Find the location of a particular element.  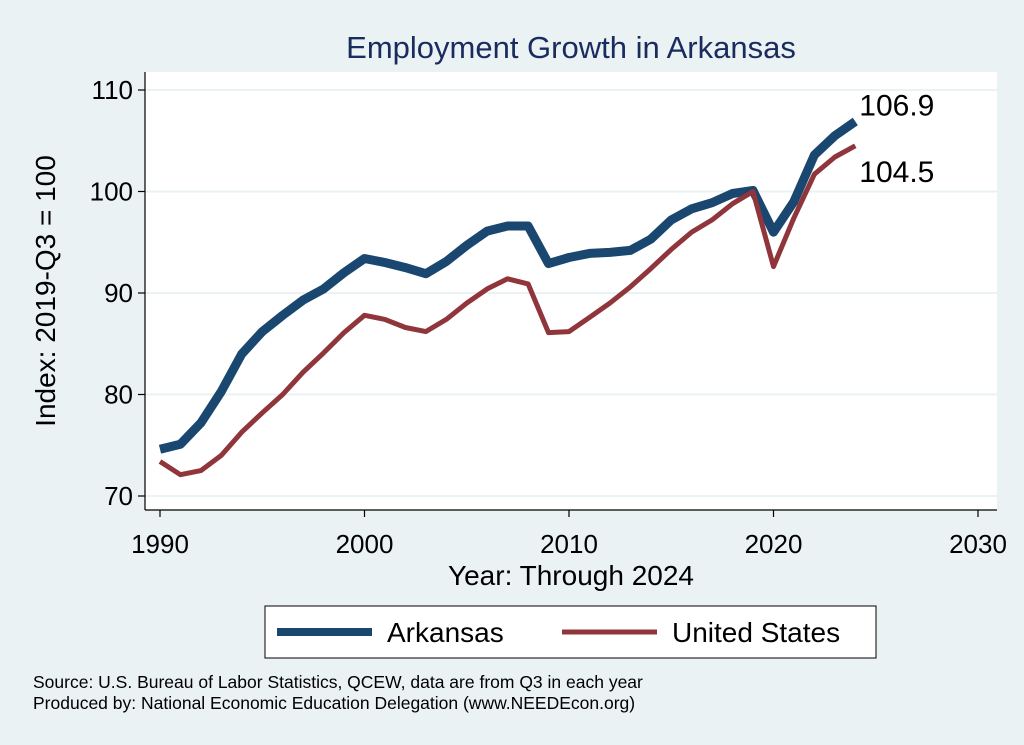

x-tick-label-2030: 2030 is located at coordinates (978, 544).